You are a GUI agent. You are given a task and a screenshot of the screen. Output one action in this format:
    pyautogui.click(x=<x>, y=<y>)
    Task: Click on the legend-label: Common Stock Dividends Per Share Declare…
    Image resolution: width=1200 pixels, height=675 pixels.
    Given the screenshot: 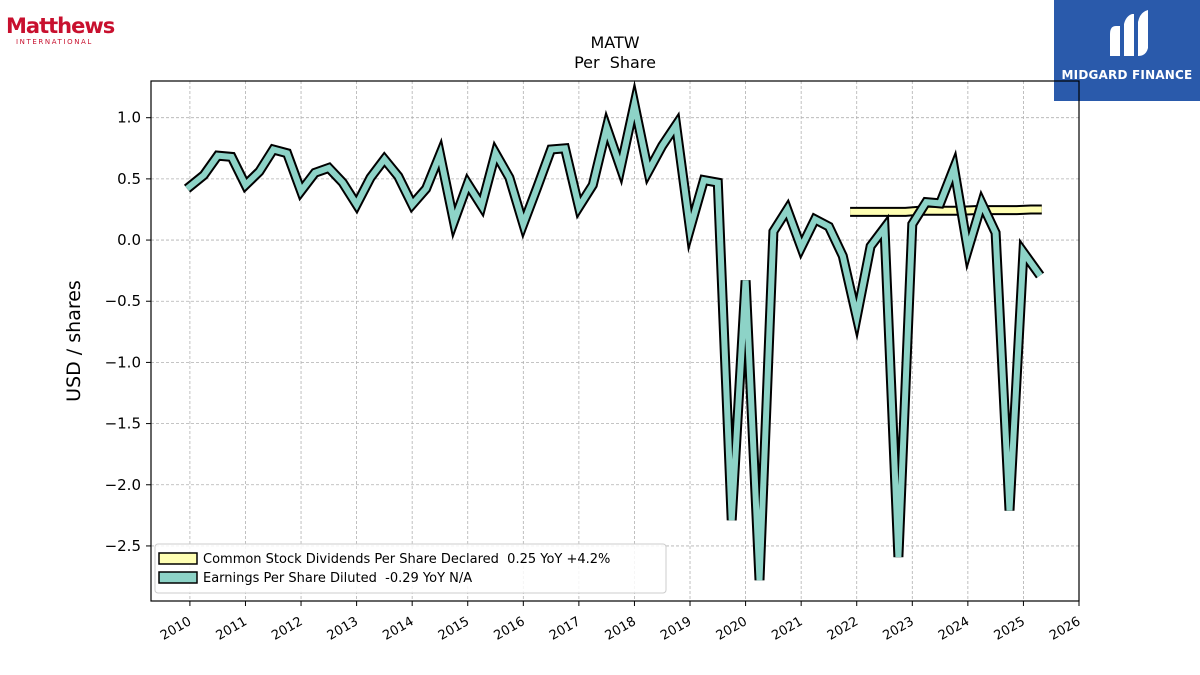 What is the action you would take?
    pyautogui.click(x=406, y=559)
    